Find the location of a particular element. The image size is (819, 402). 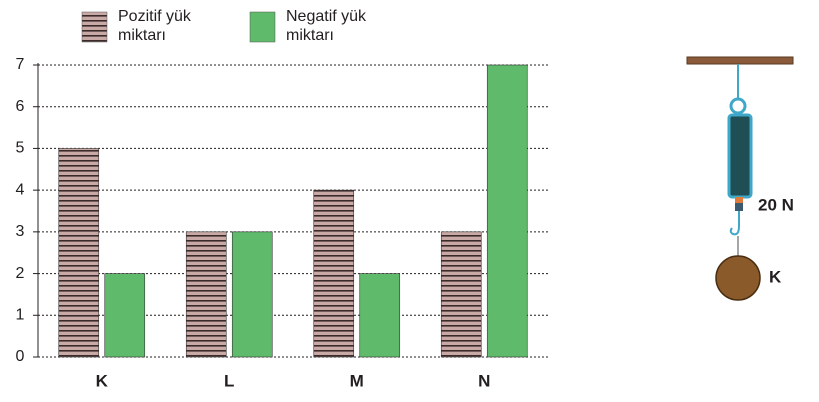

force-label: 20 N is located at coordinates (776, 204).